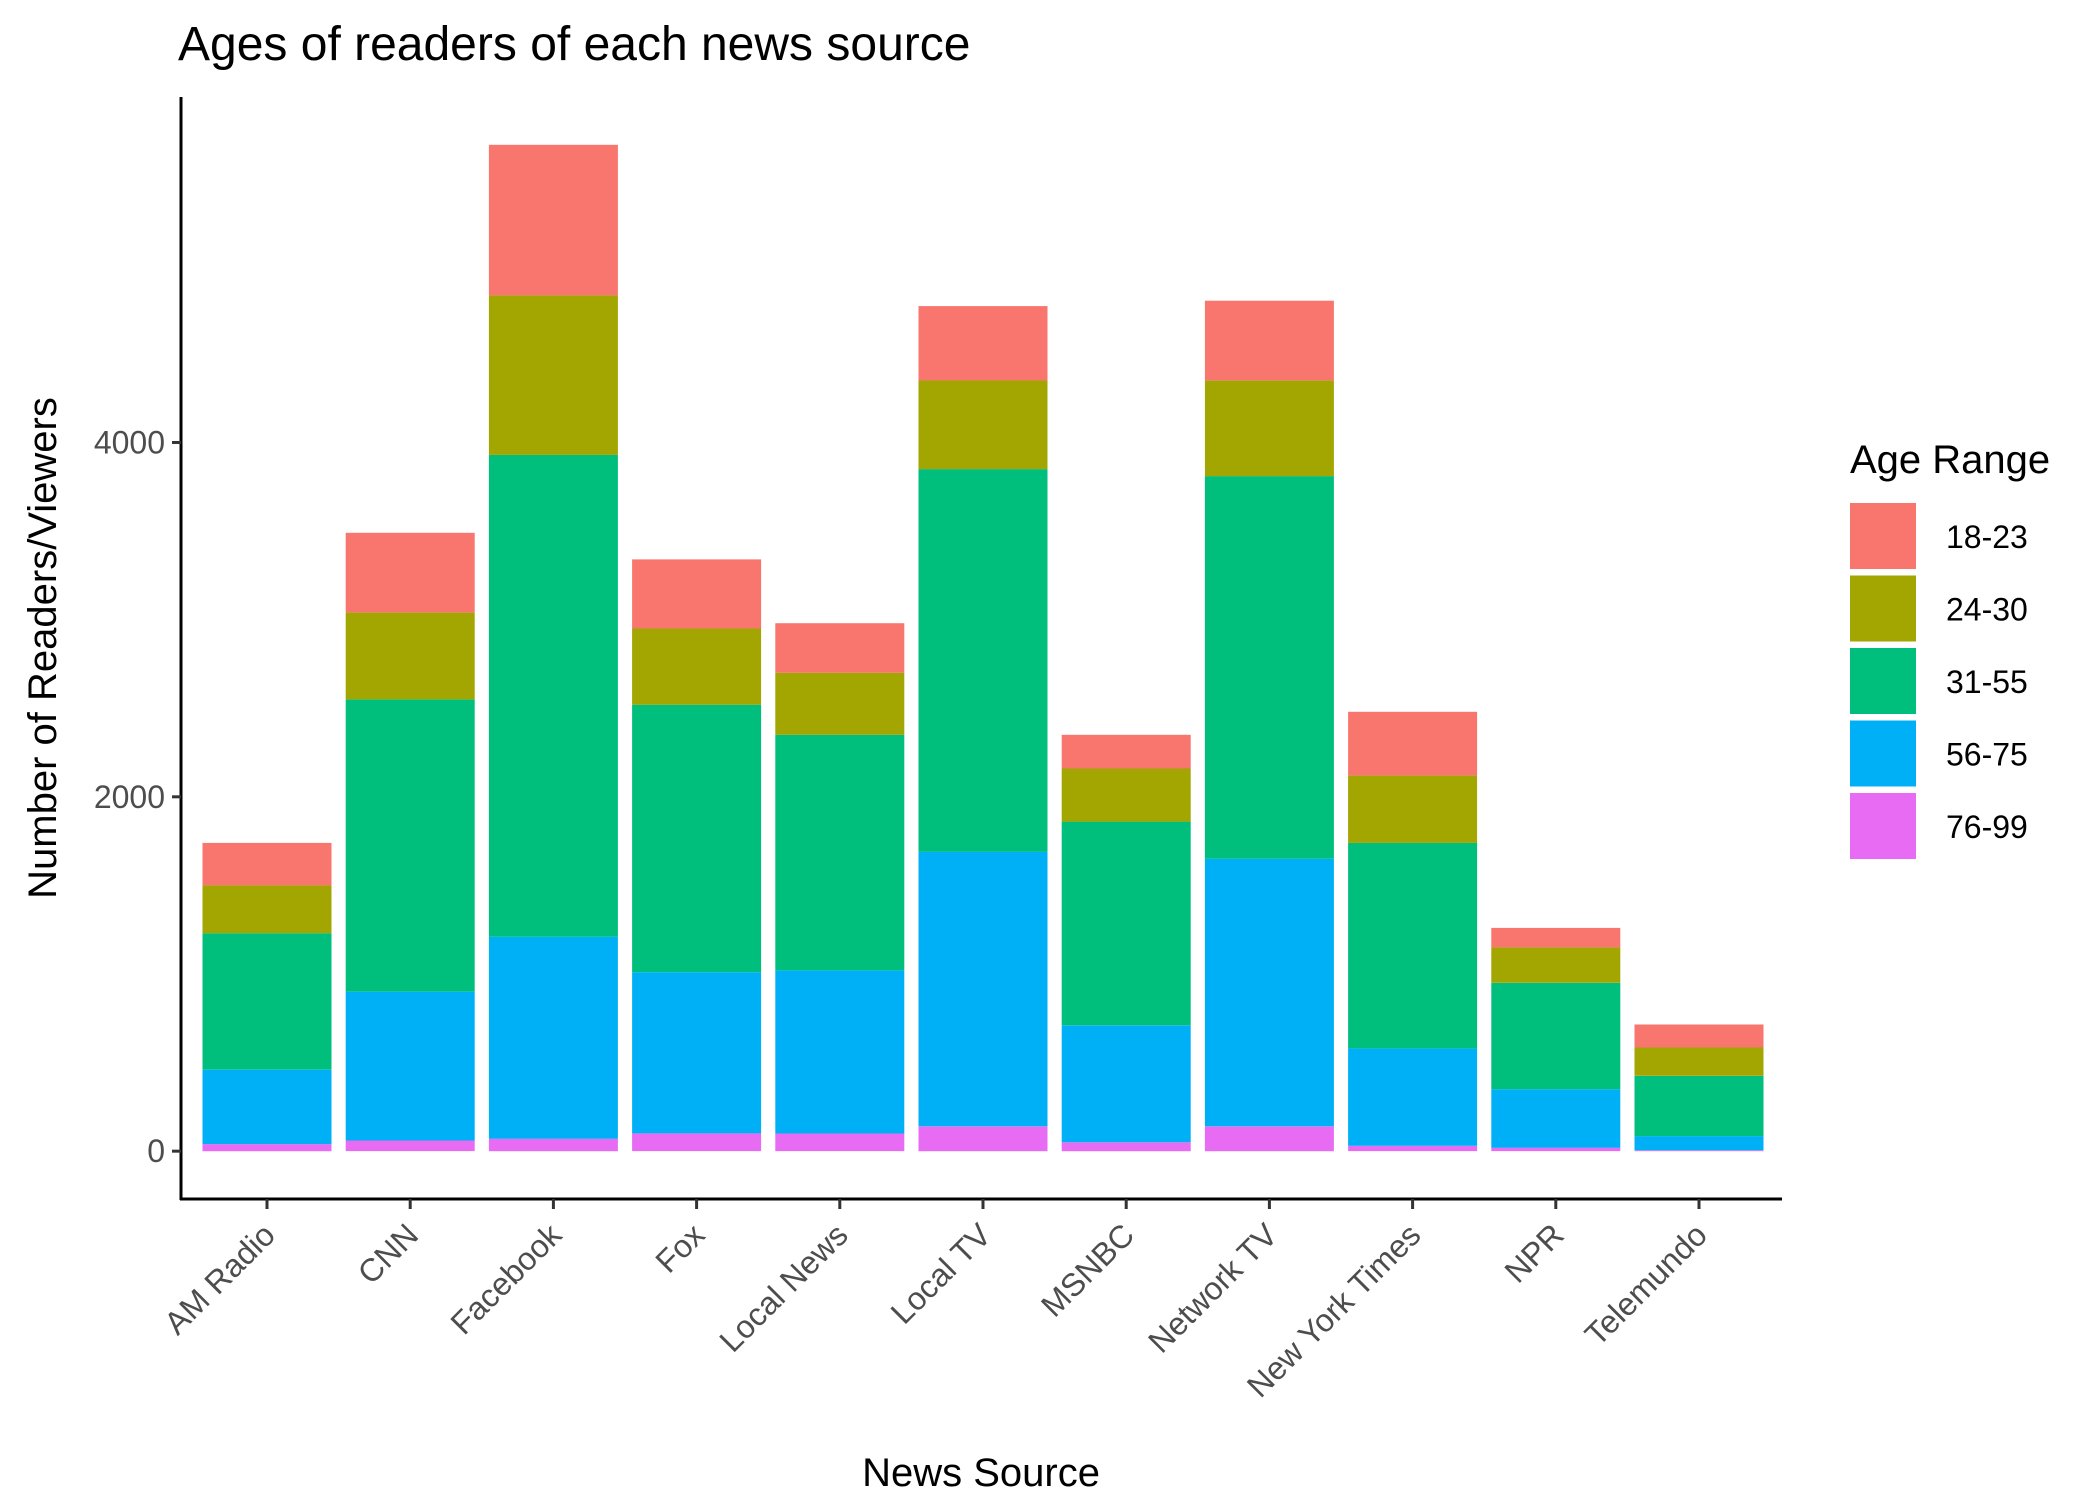 Image resolution: width=2099 pixels, height=1504 pixels. I want to click on bar-segment-24-30-local-news, so click(840, 703).